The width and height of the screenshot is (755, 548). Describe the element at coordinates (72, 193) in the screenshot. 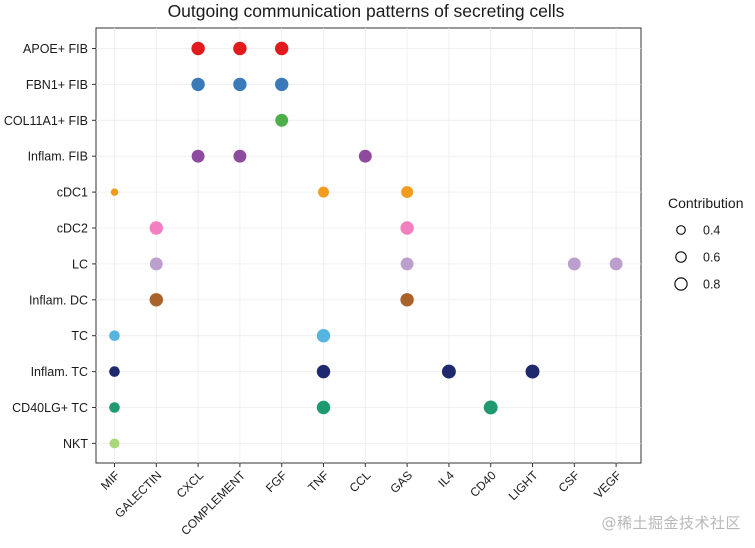

I see `y-tick-label: cDC1` at that location.